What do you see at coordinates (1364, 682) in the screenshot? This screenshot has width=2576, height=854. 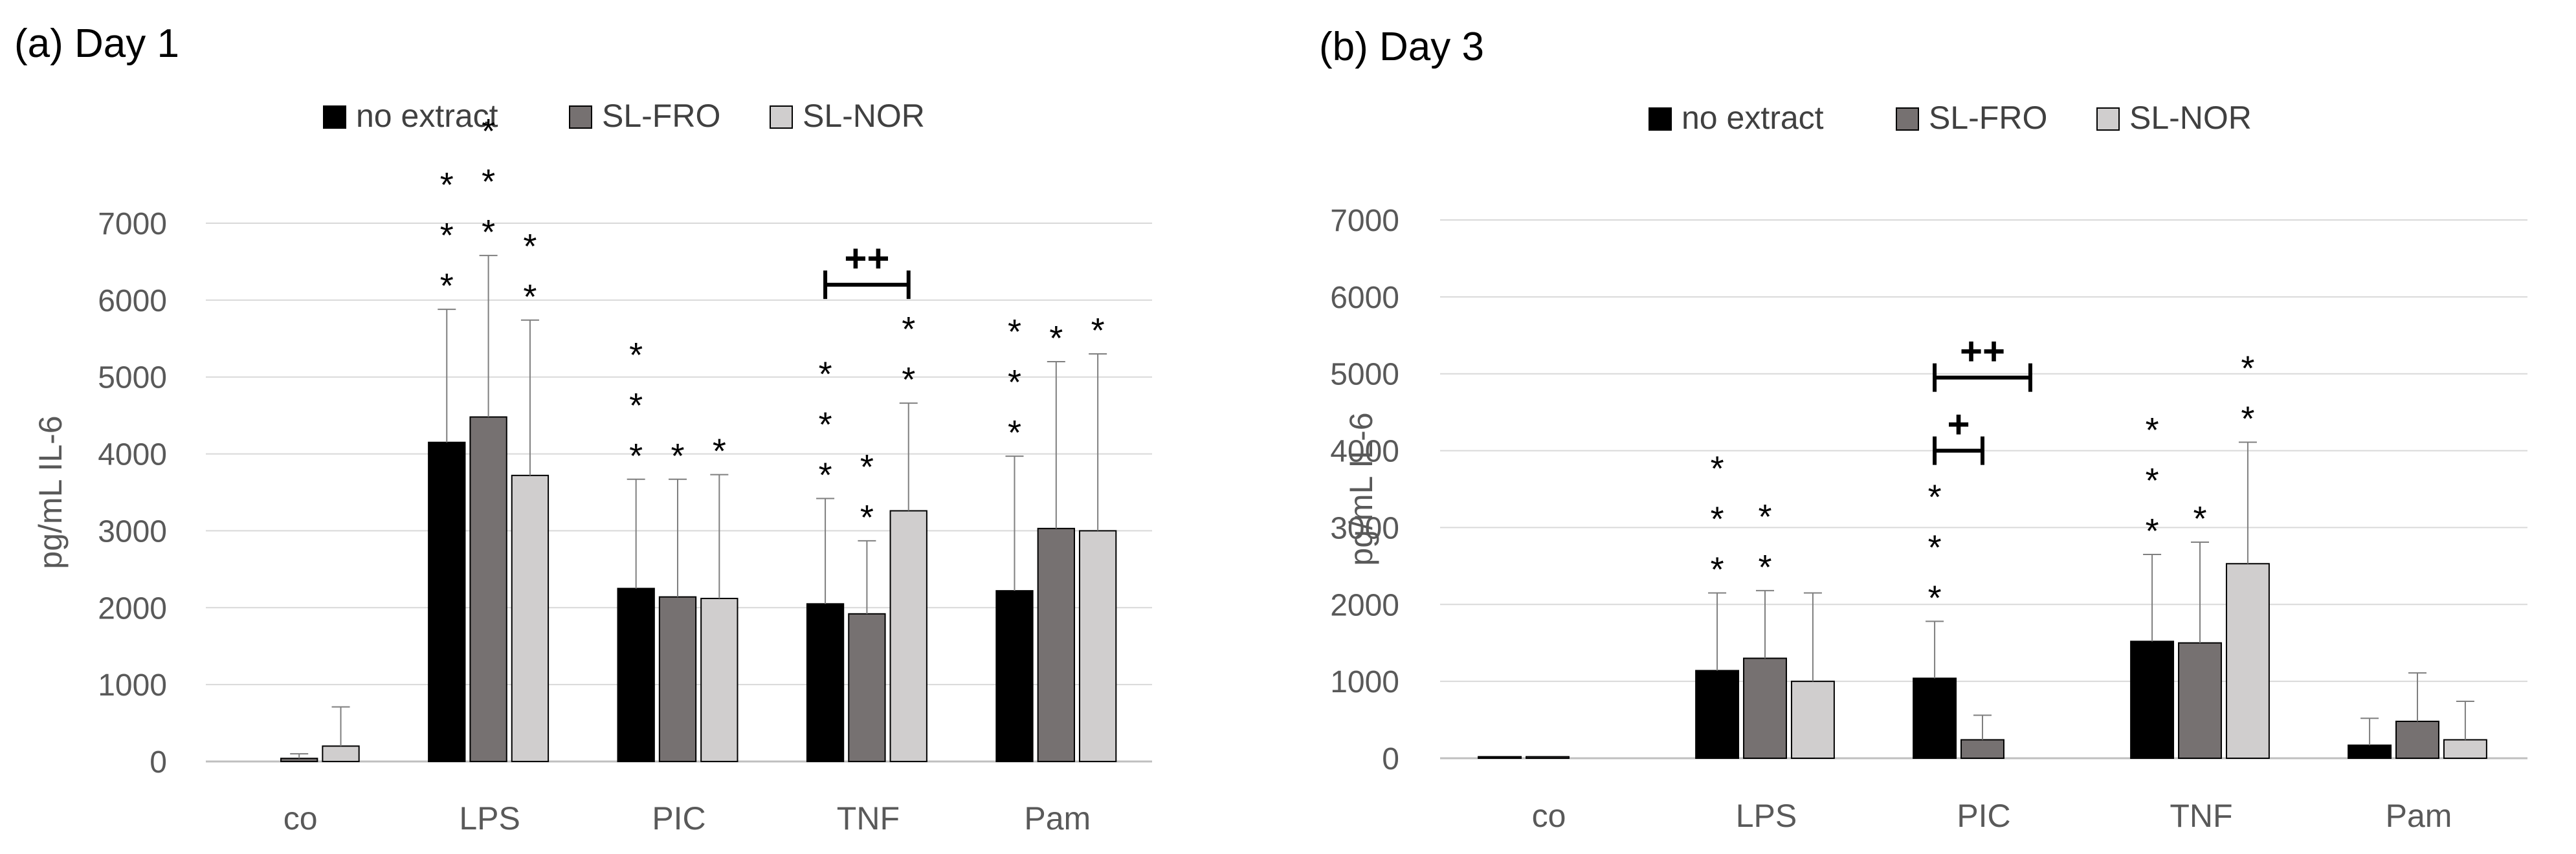 I see `y-tick-label: 1000` at bounding box center [1364, 682].